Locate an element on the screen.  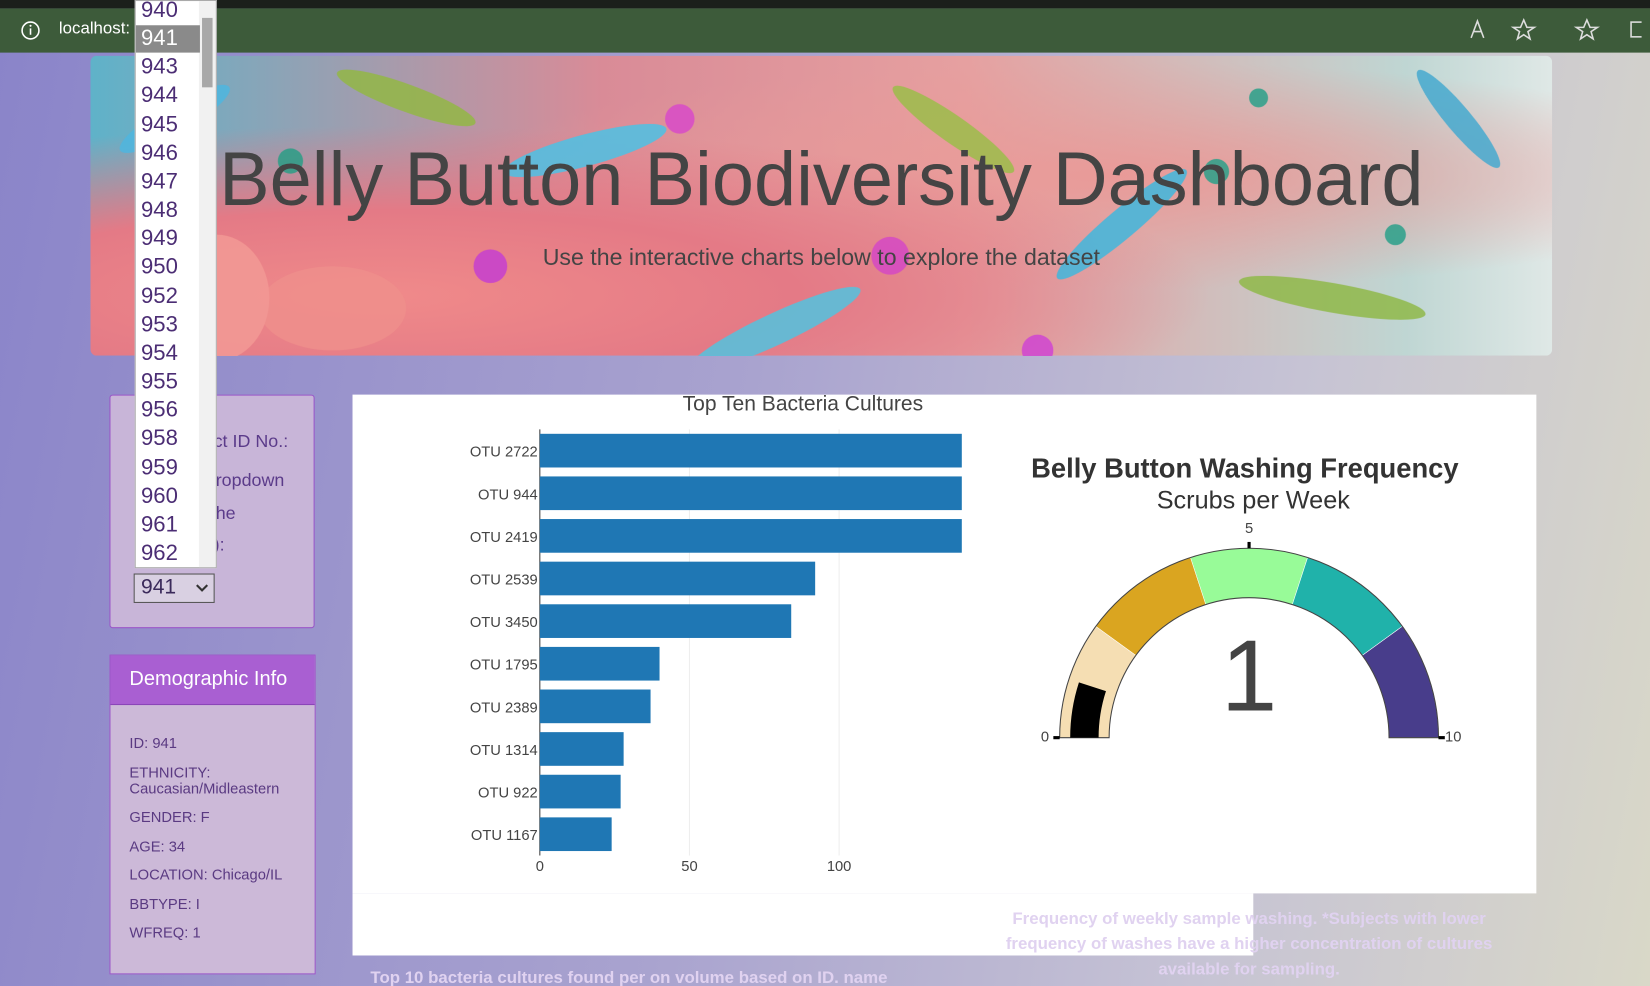
label-fragment: ): is located at coordinates (219, 544).